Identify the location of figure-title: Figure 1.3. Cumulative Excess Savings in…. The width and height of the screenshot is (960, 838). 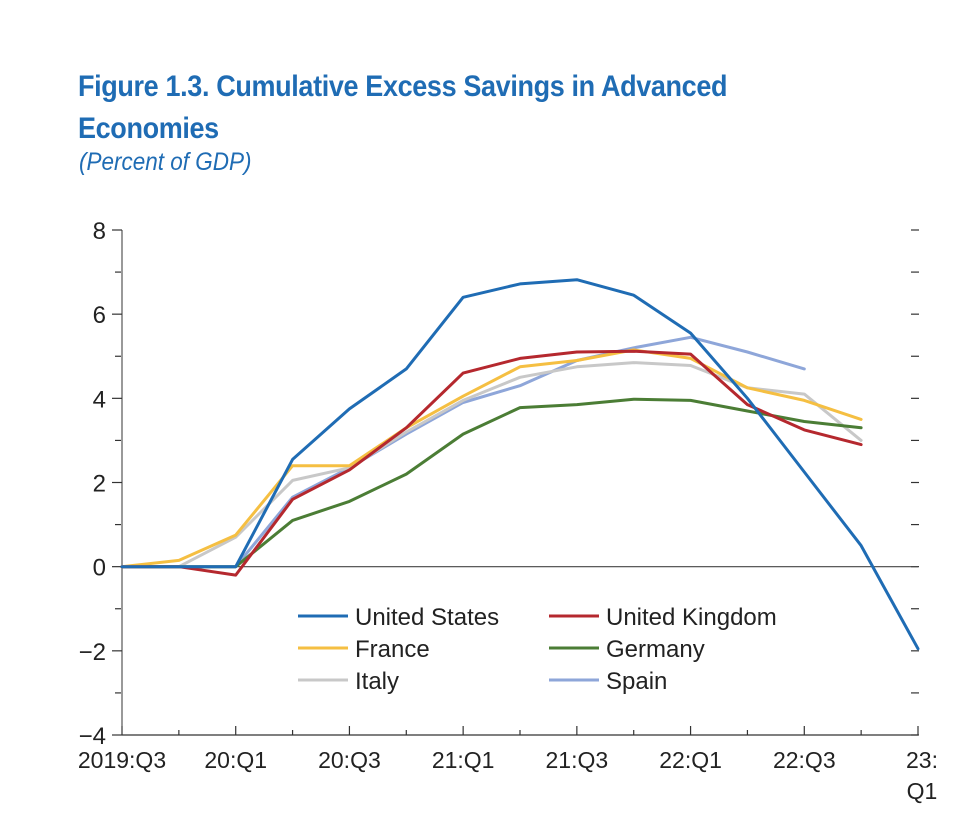
(438, 108).